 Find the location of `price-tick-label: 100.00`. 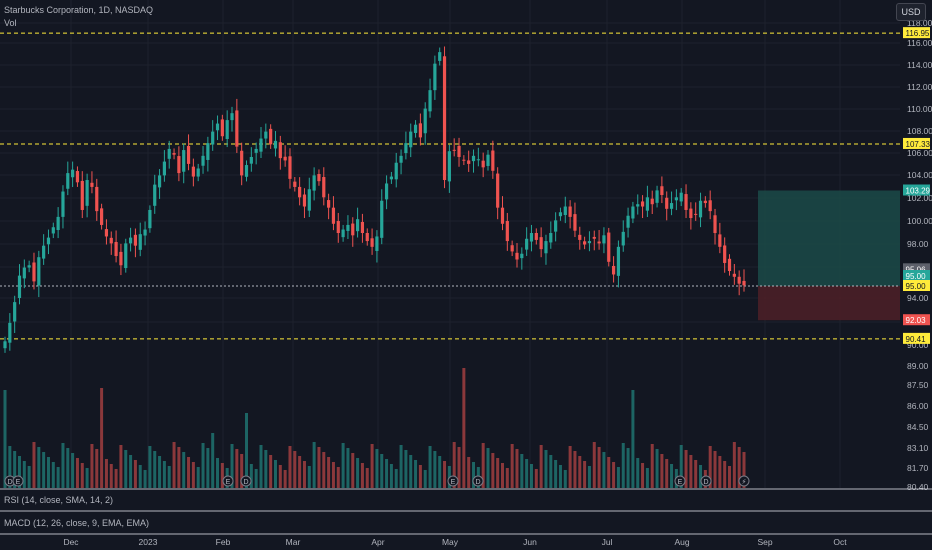

price-tick-label: 100.00 is located at coordinates (919, 221).